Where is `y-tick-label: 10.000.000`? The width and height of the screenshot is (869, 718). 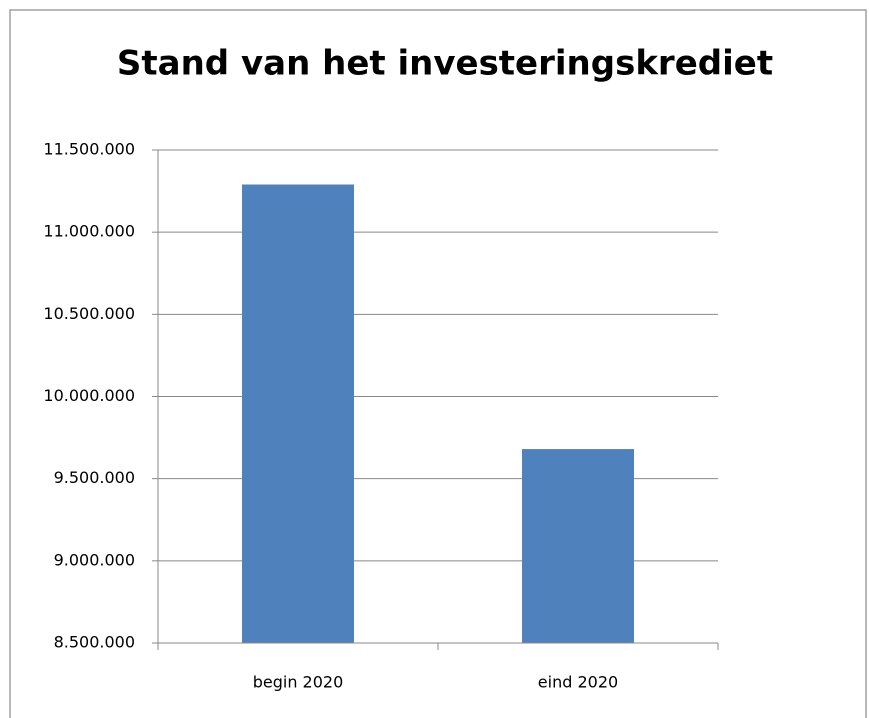
y-tick-label: 10.000.000 is located at coordinates (89, 395).